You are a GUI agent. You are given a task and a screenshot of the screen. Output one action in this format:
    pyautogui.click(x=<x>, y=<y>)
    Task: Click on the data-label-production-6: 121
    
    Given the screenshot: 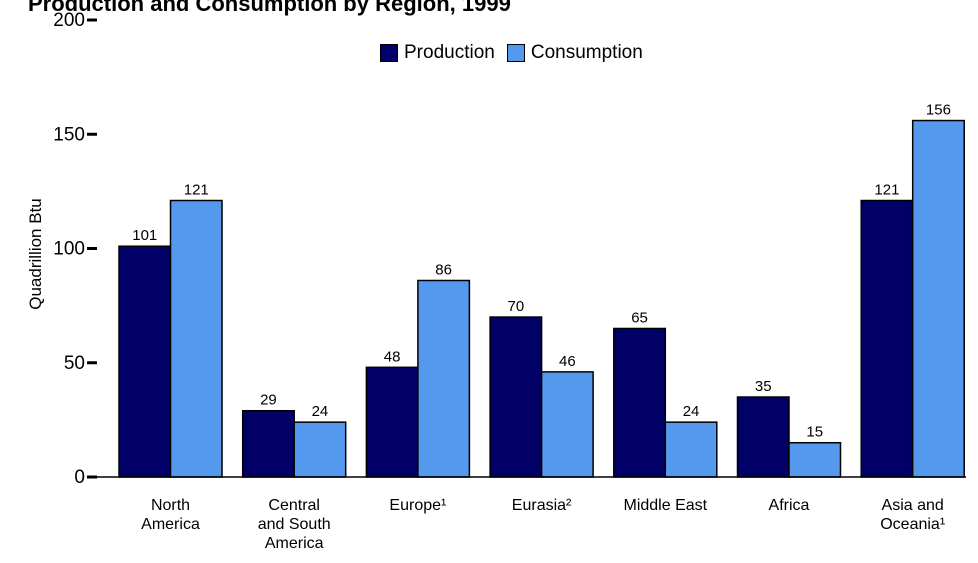 What is the action you would take?
    pyautogui.click(x=886, y=190)
    